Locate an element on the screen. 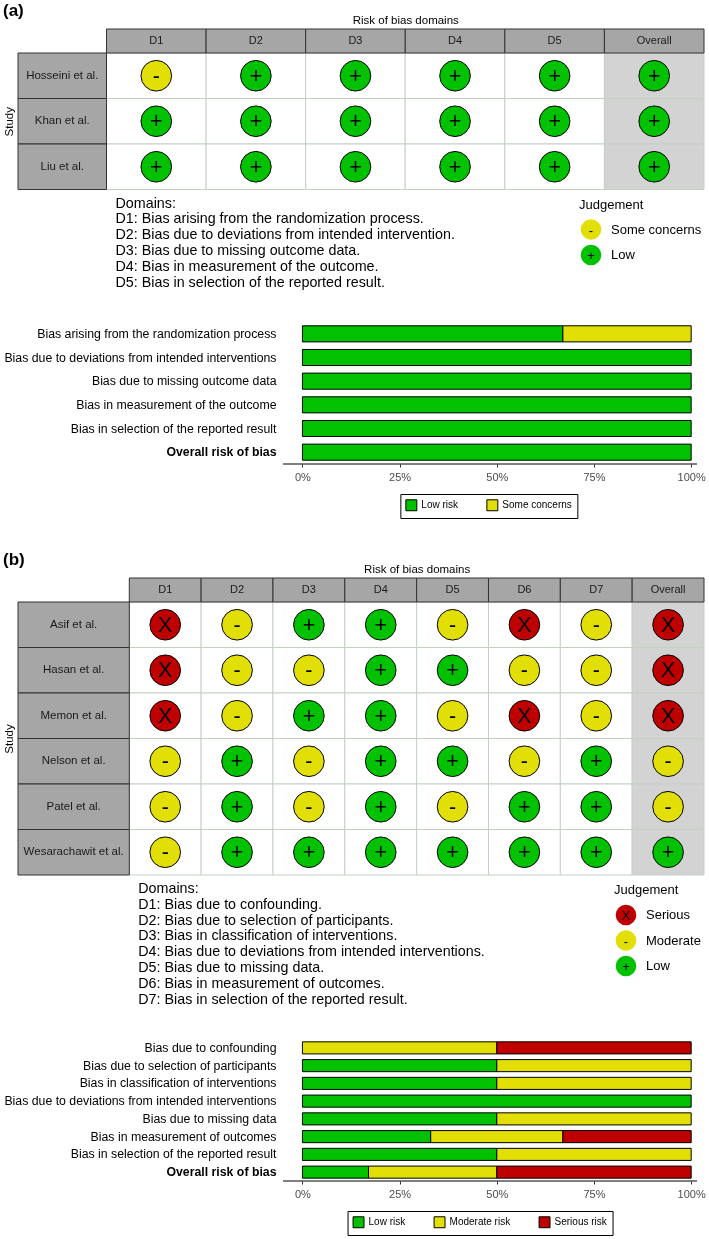  y-tick-label: Asif et al. is located at coordinates (73, 623).